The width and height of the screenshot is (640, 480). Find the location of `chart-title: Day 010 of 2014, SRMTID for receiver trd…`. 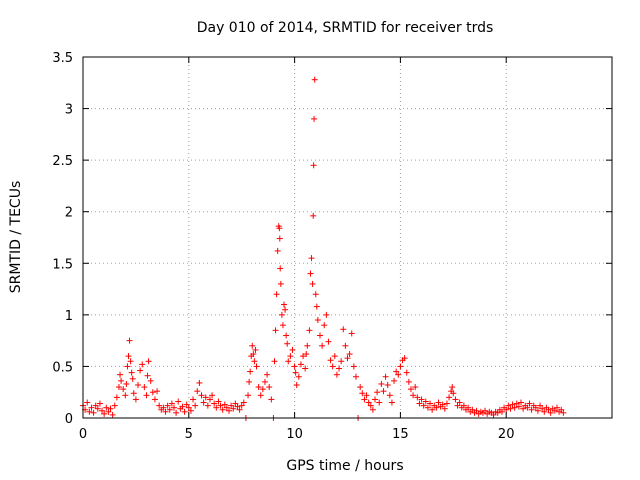

chart-title: Day 010 of 2014, SRMTID for receiver trd… is located at coordinates (345, 28).